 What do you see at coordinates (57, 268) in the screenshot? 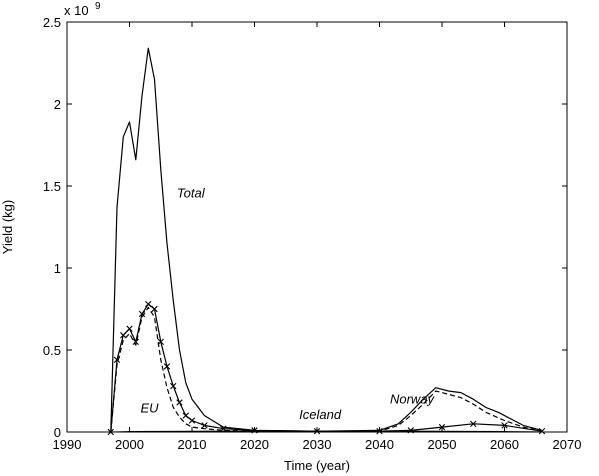
I see `y-tick-label: 1` at bounding box center [57, 268].